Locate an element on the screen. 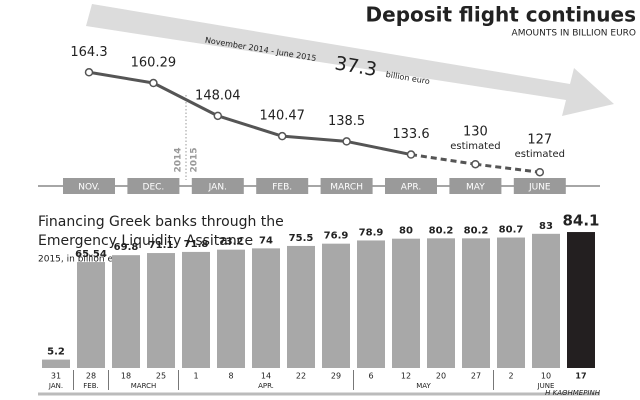 The width and height of the screenshot is (640, 400). x-tick-label: APR. is located at coordinates (411, 188).